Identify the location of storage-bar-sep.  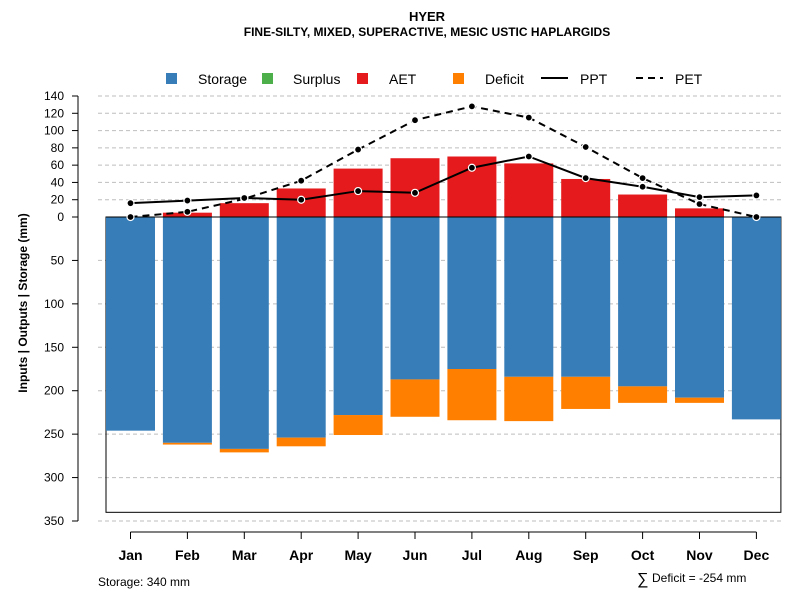
(586, 297).